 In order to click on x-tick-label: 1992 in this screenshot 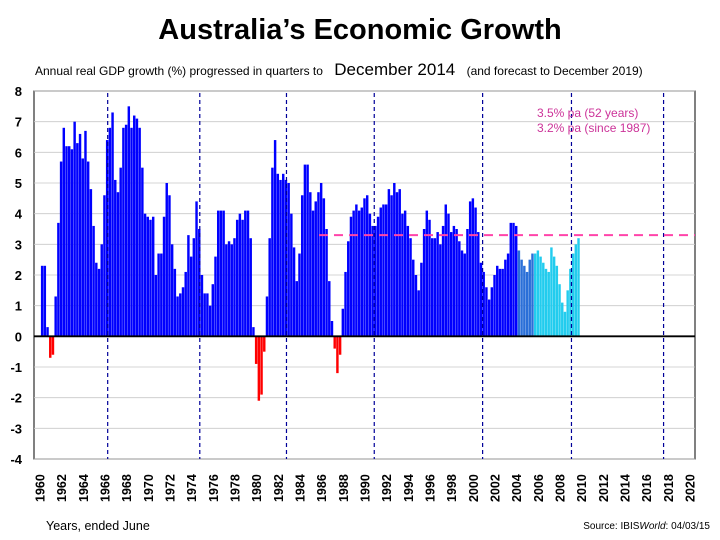, I will do `click(387, 488)`.